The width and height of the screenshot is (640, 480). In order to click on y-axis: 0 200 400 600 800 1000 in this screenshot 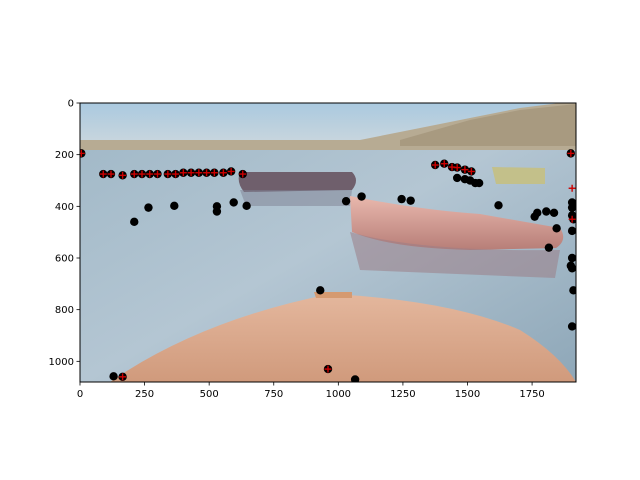, I will do `click(64, 233)`.